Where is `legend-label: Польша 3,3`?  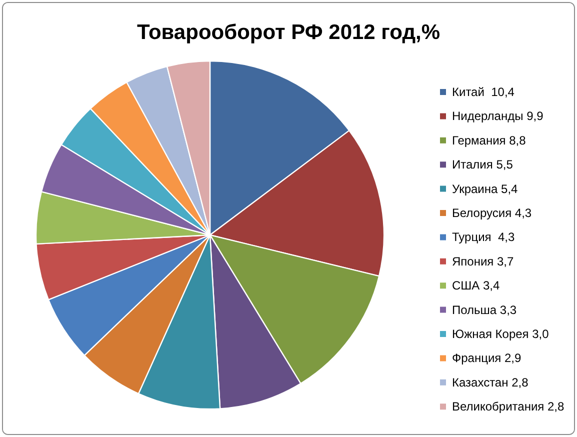
legend-label: Польша 3,3 is located at coordinates (484, 309).